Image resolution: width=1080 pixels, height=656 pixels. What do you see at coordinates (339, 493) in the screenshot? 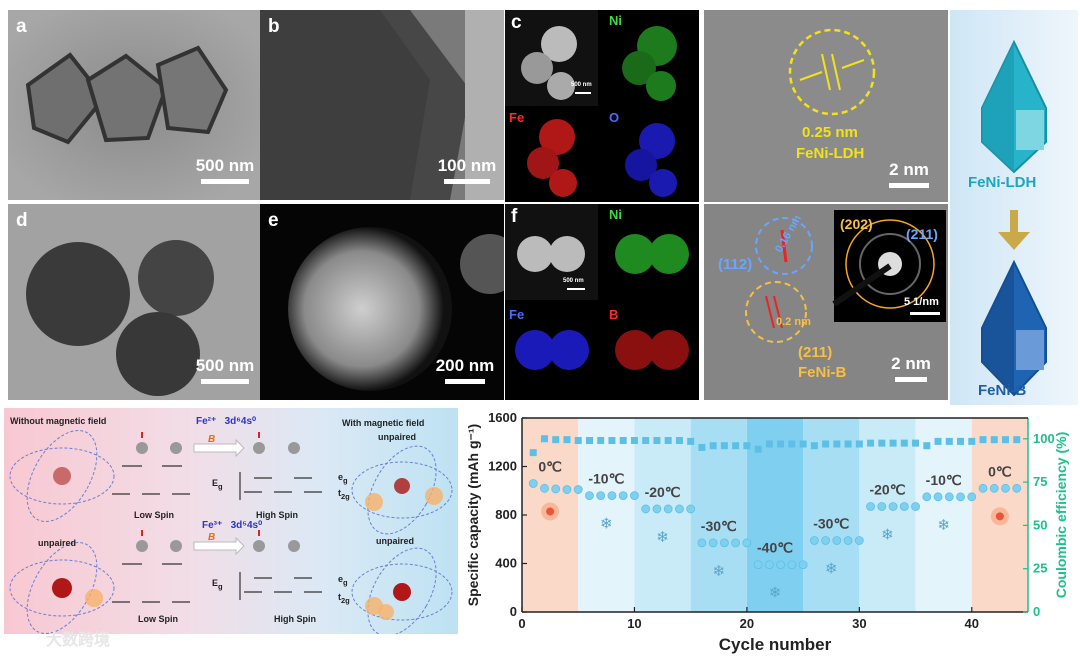
I see `t2g-orb-1: t` at bounding box center [339, 493].